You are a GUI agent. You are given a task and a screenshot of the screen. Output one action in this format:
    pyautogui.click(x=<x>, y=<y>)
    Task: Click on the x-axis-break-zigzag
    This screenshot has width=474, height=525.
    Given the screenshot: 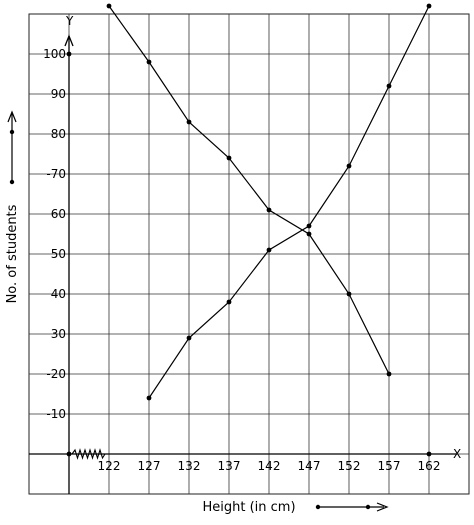 What is the action you would take?
    pyautogui.click(x=88, y=454)
    